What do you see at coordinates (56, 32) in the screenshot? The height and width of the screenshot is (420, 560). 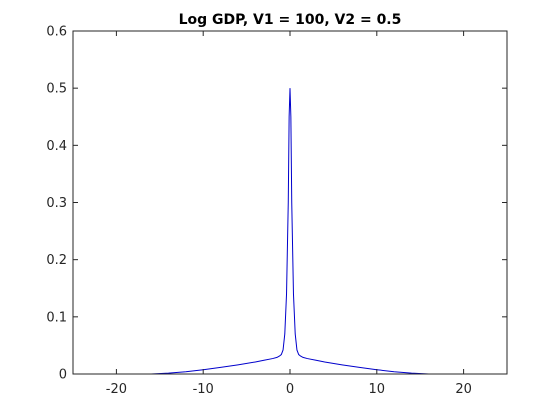 I see `y-tick-label: 0.6` at bounding box center [56, 32].